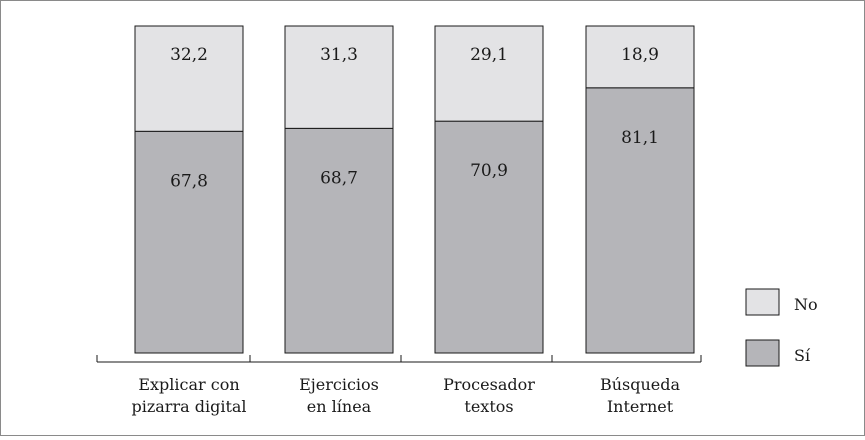 Image resolution: width=865 pixels, height=440 pixels. I want to click on x-tick-label: pizarra digital, so click(188, 406).